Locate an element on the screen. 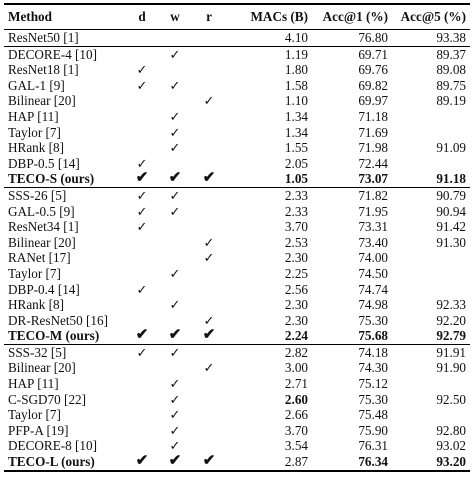  acc1-cell: 73.07 is located at coordinates (373, 179).